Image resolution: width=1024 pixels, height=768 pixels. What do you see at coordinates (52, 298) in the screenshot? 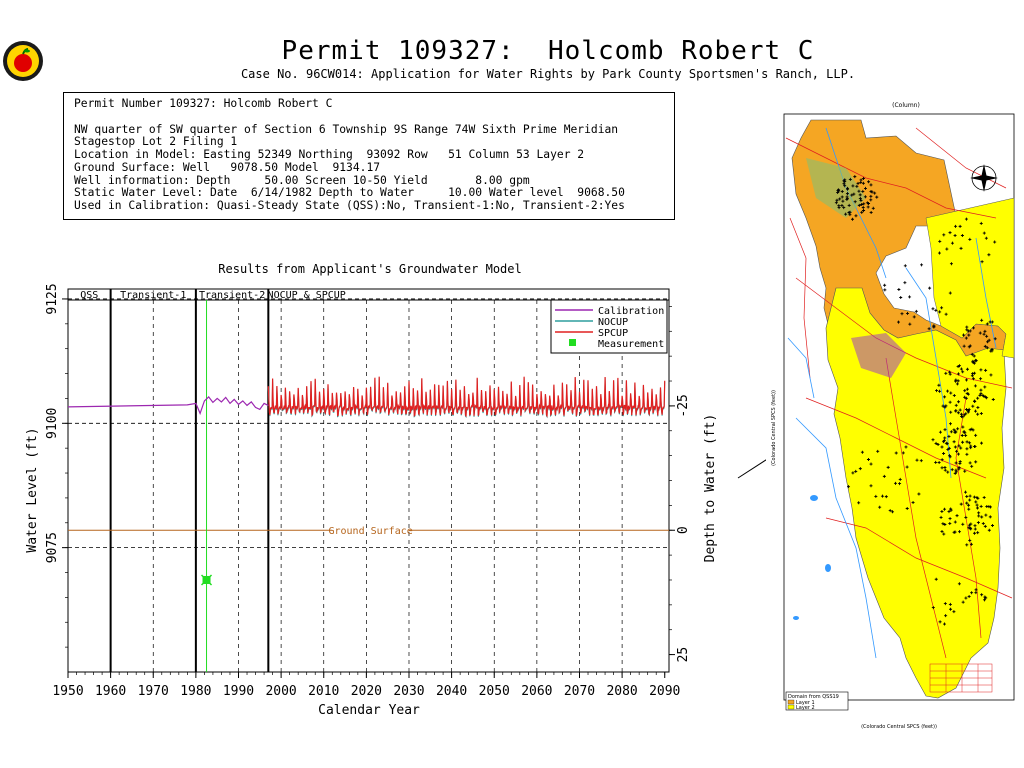
I see `y-tick-label: 9125` at bounding box center [52, 298].